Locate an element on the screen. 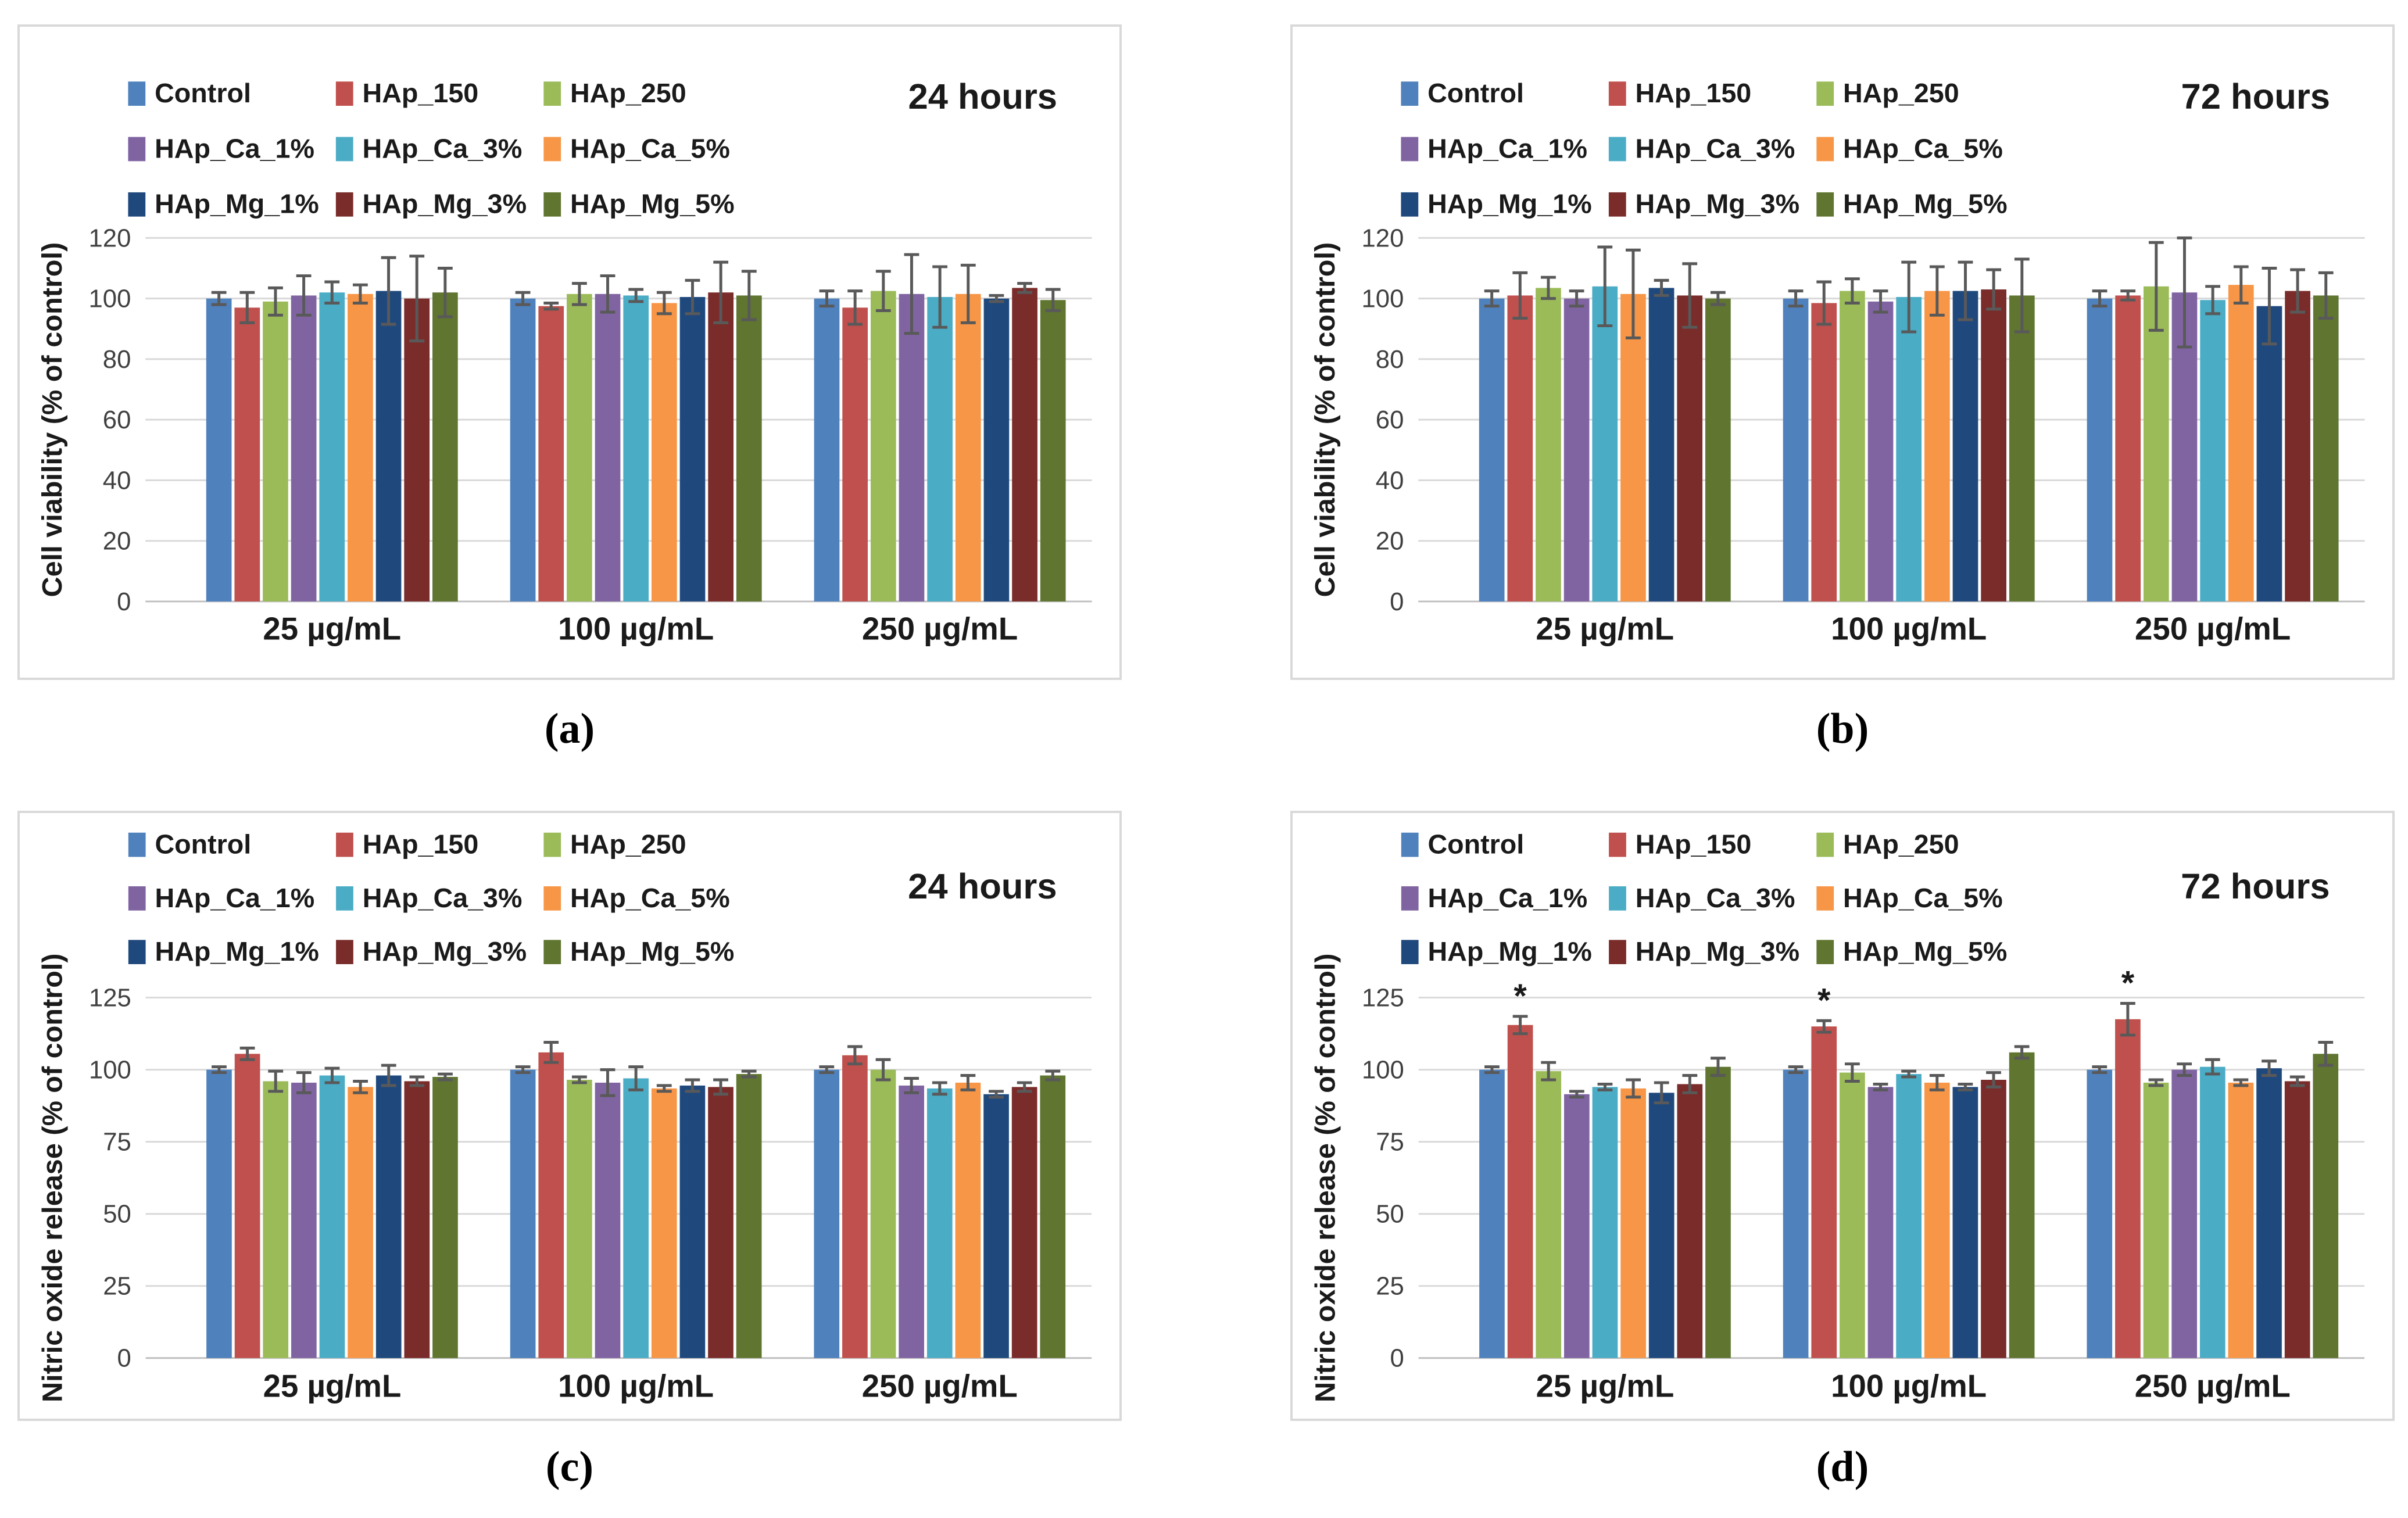 This screenshot has height=1518, width=2408. bar-hap-150-25-g-ml is located at coordinates (247, 1206).